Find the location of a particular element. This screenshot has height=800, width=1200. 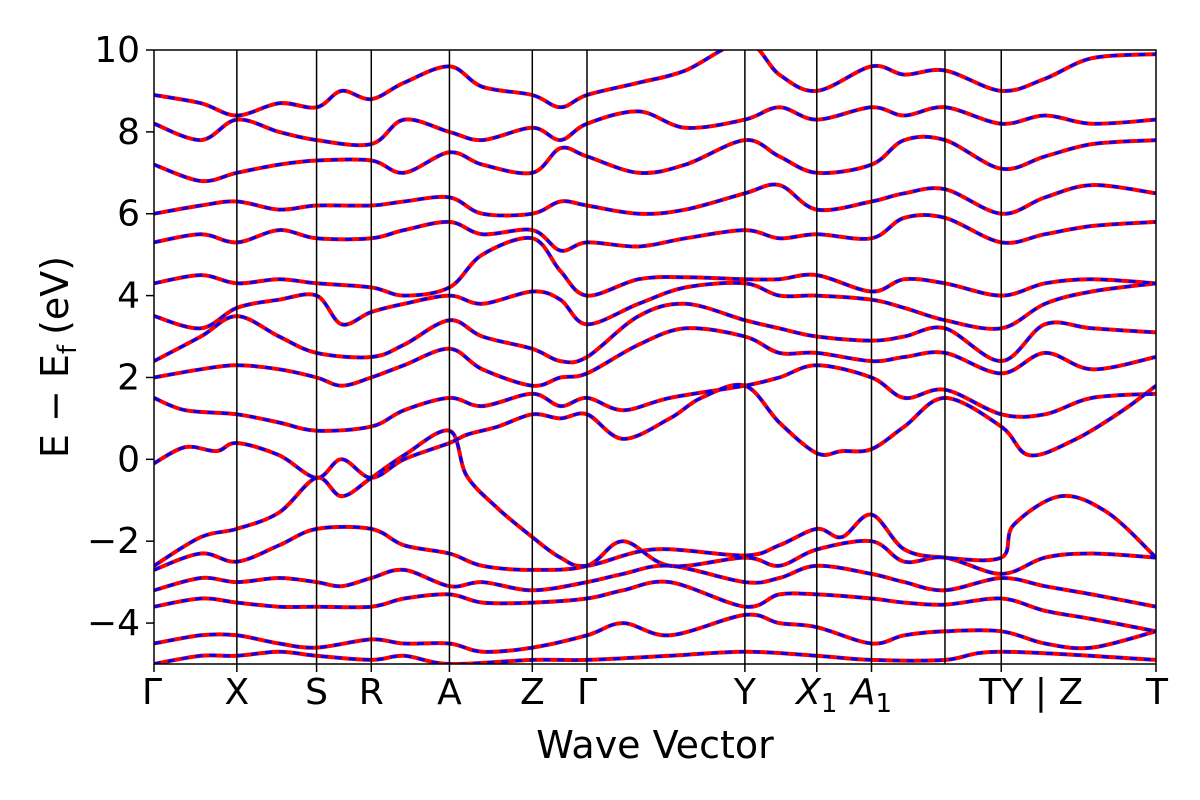

x-tick-label: R is located at coordinates (371, 692).